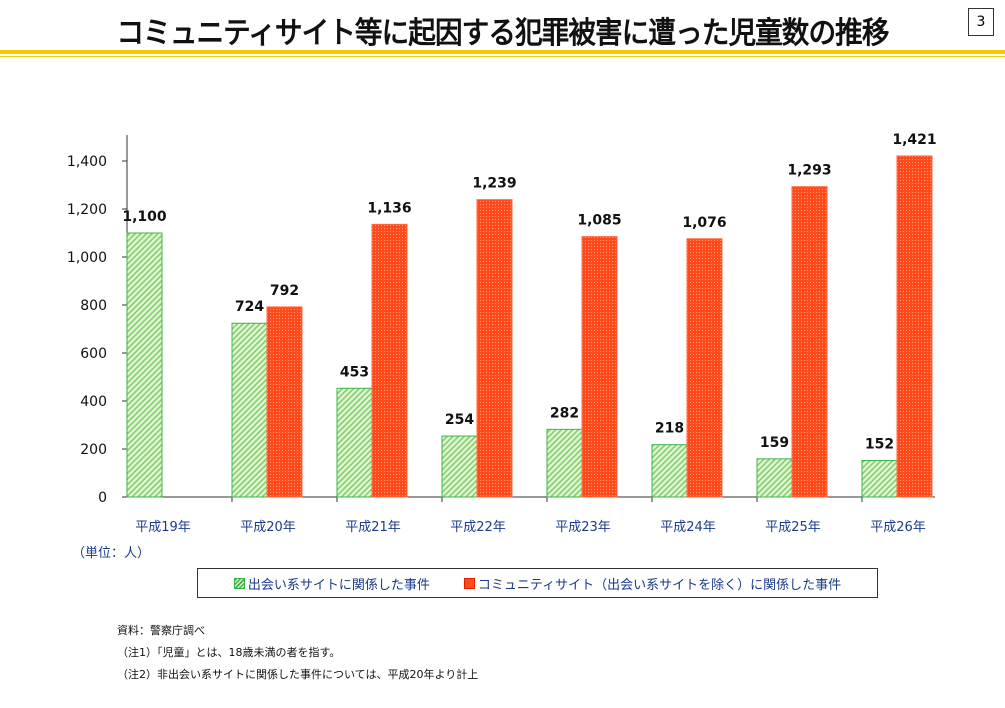 The image size is (1005, 708). Describe the element at coordinates (163, 527) in the screenshot. I see `x-tick-label: 平成19年` at that location.